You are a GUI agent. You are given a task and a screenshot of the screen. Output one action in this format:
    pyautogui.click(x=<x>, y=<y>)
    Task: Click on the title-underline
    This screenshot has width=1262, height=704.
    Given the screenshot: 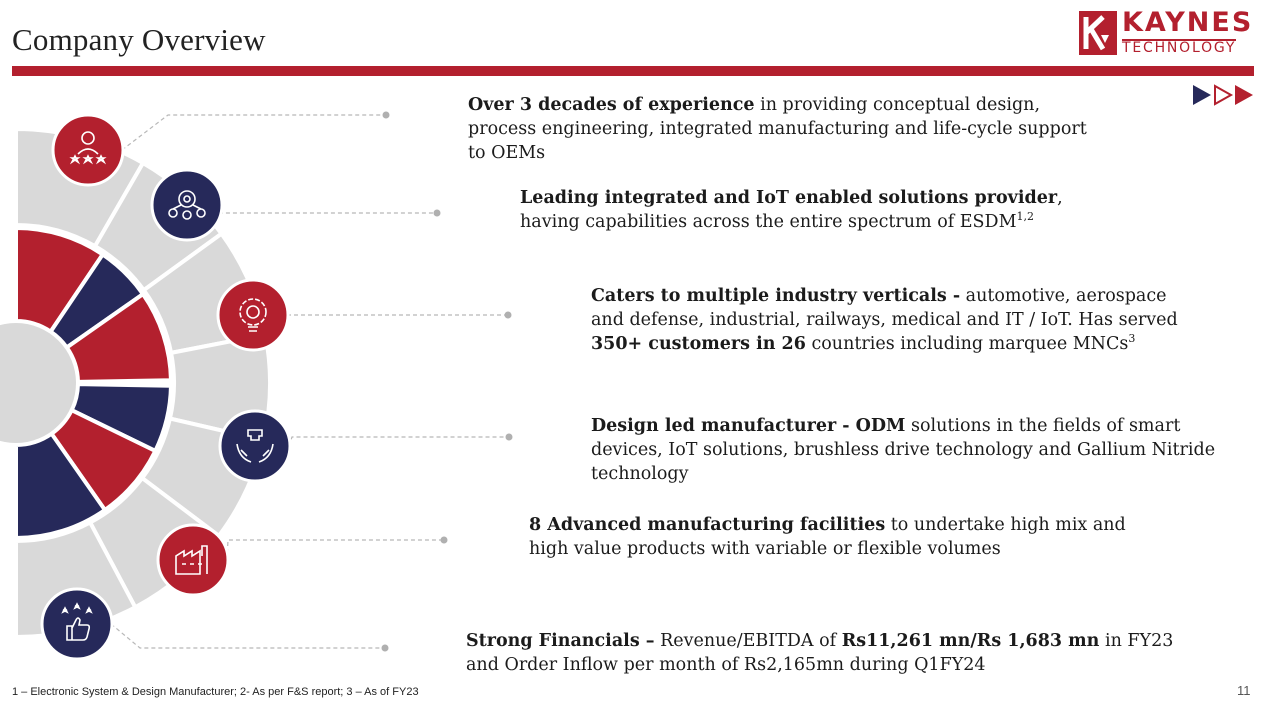 What is the action you would take?
    pyautogui.click(x=633, y=71)
    